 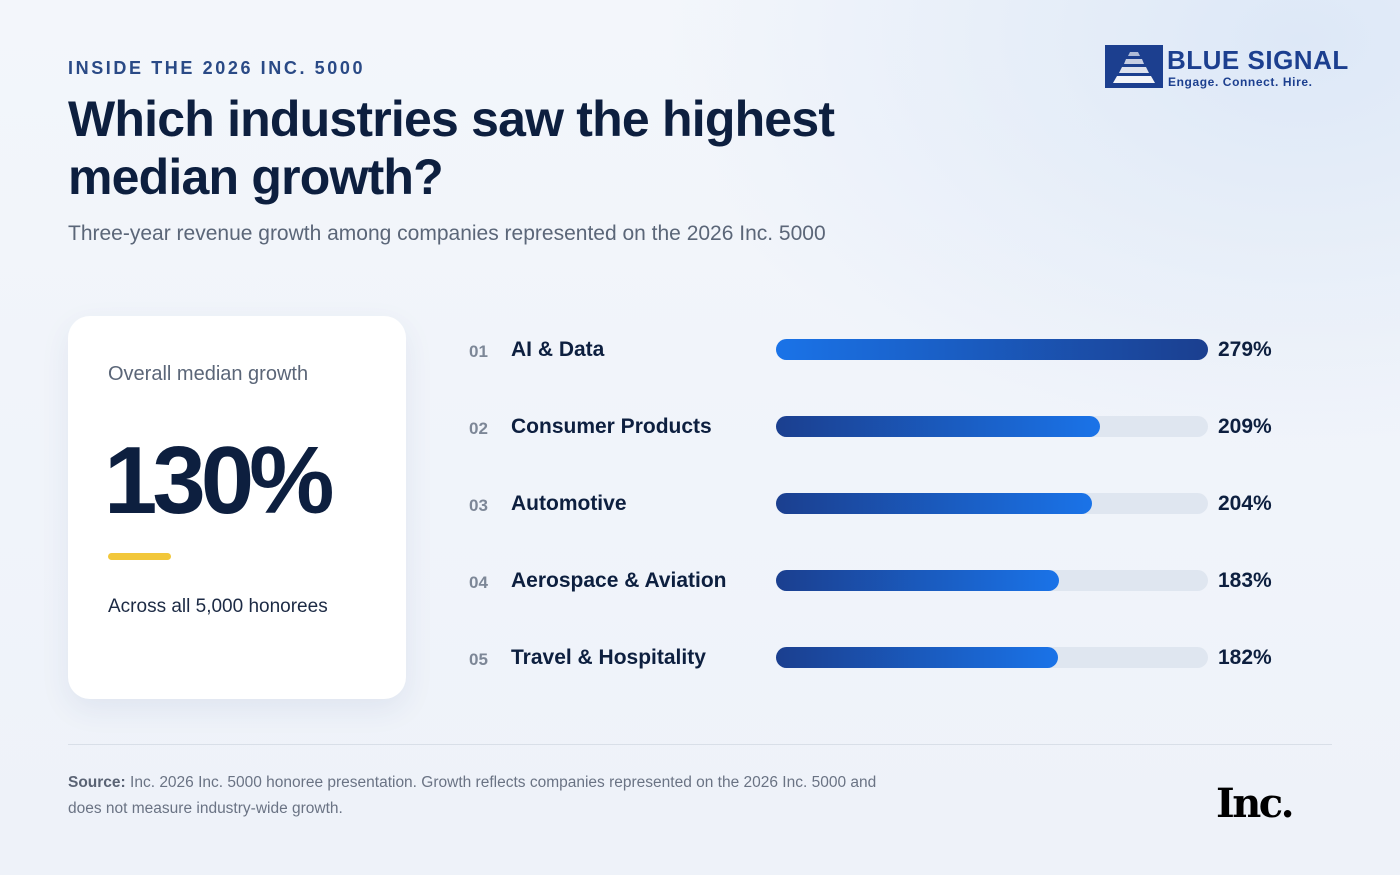 I want to click on logo-tagline: Engage. Connect. Hire., so click(x=1240, y=82).